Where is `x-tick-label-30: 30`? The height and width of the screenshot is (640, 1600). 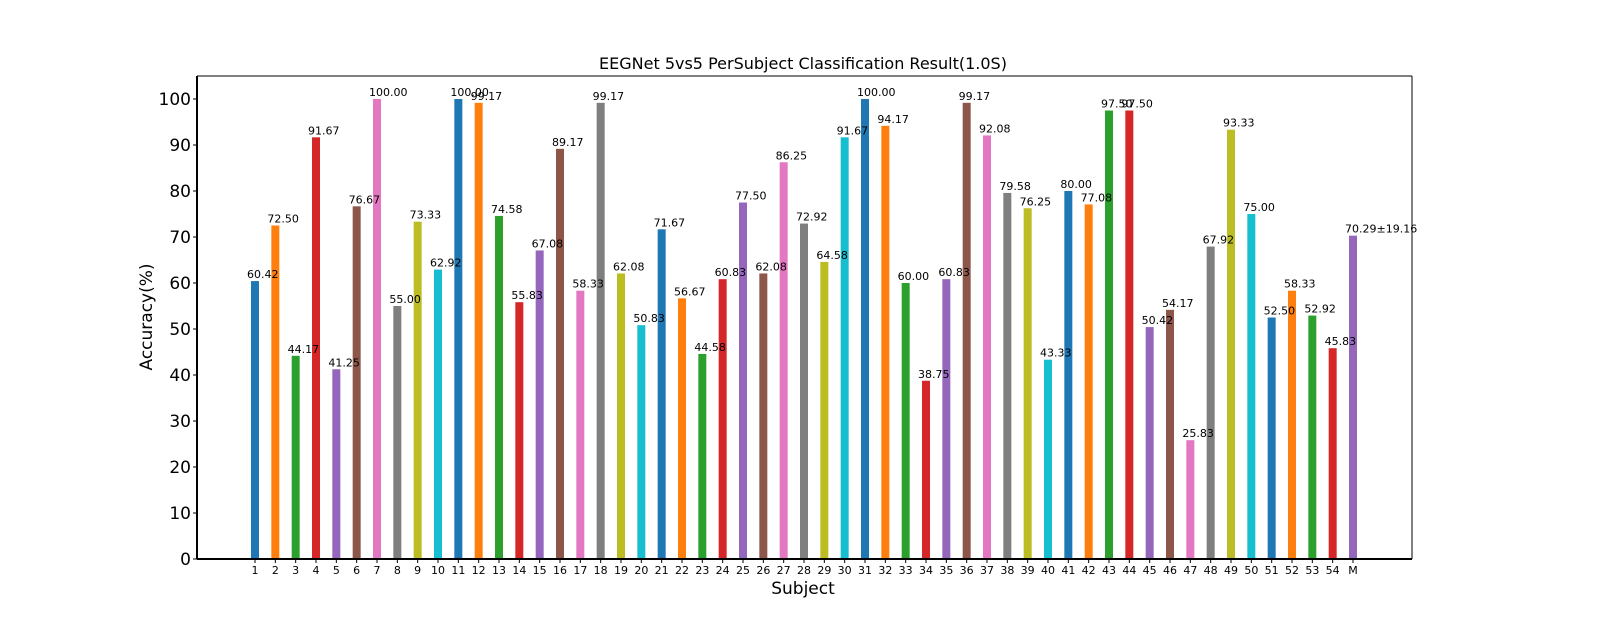
x-tick-label-30: 30 is located at coordinates (845, 570).